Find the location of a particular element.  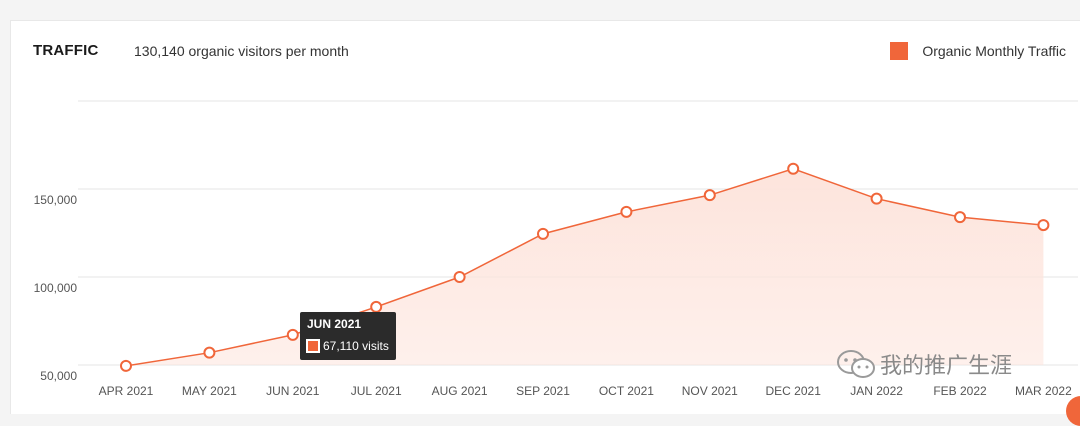

data-point-jan-2022 is located at coordinates (876, 198).